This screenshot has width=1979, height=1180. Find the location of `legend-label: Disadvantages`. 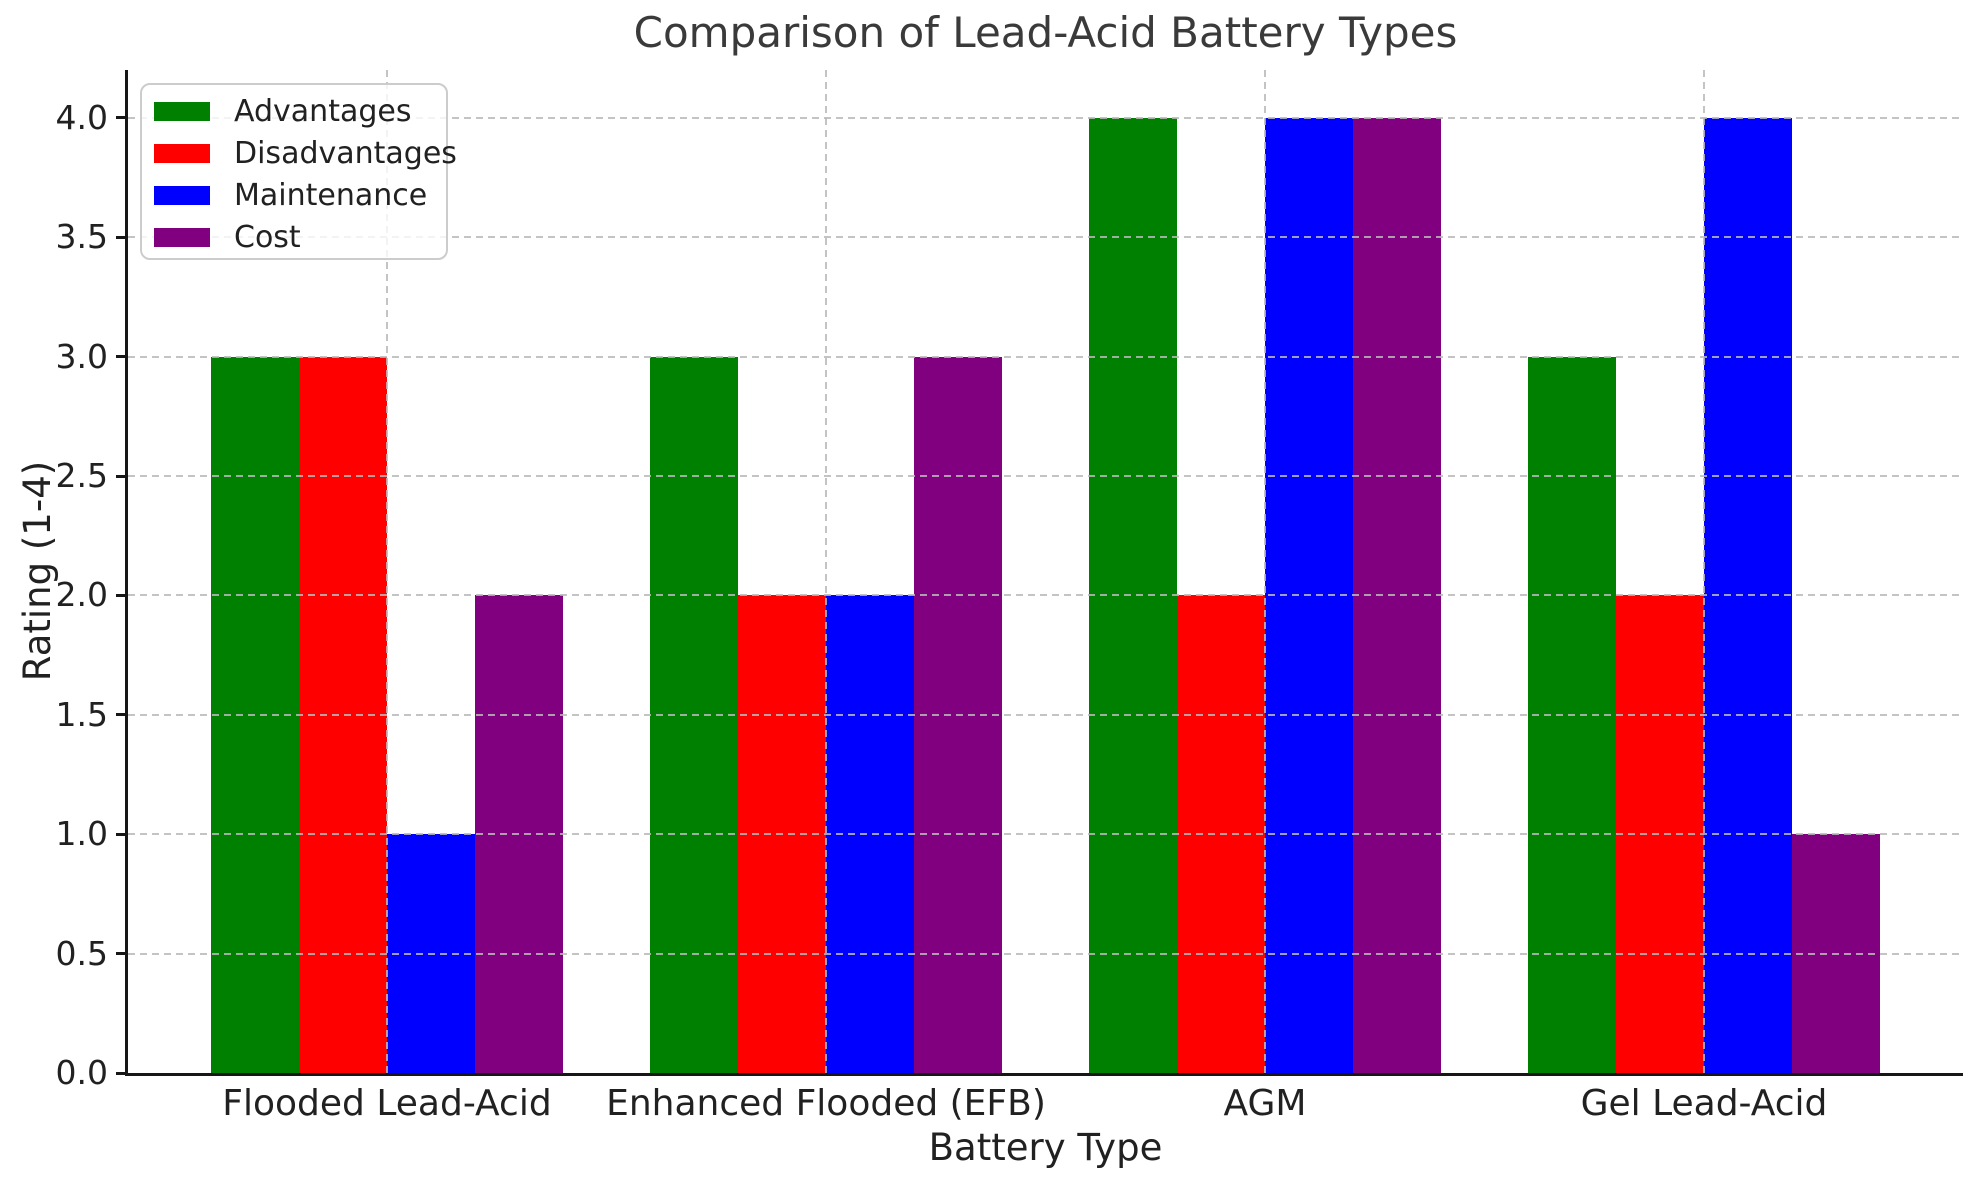

legend-label: Disadvantages is located at coordinates (345, 153).